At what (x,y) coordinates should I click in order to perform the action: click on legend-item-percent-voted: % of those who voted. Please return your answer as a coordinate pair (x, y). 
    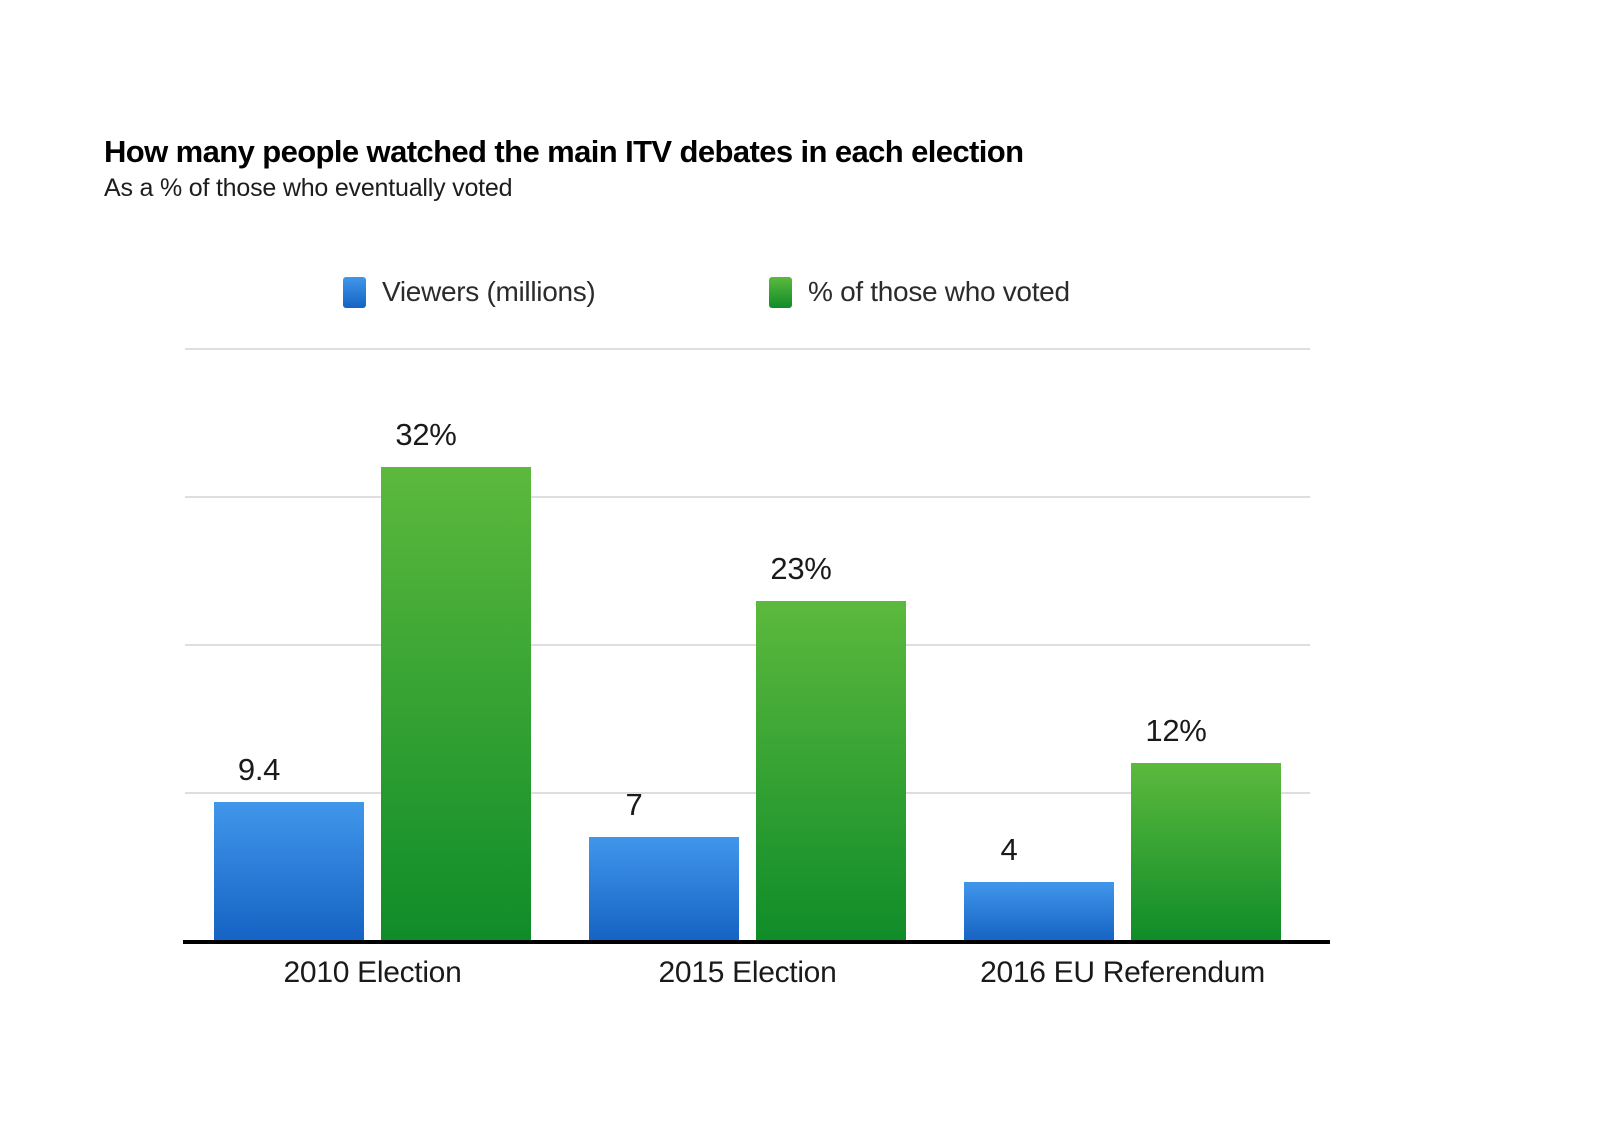
    Looking at the image, I should click on (919, 292).